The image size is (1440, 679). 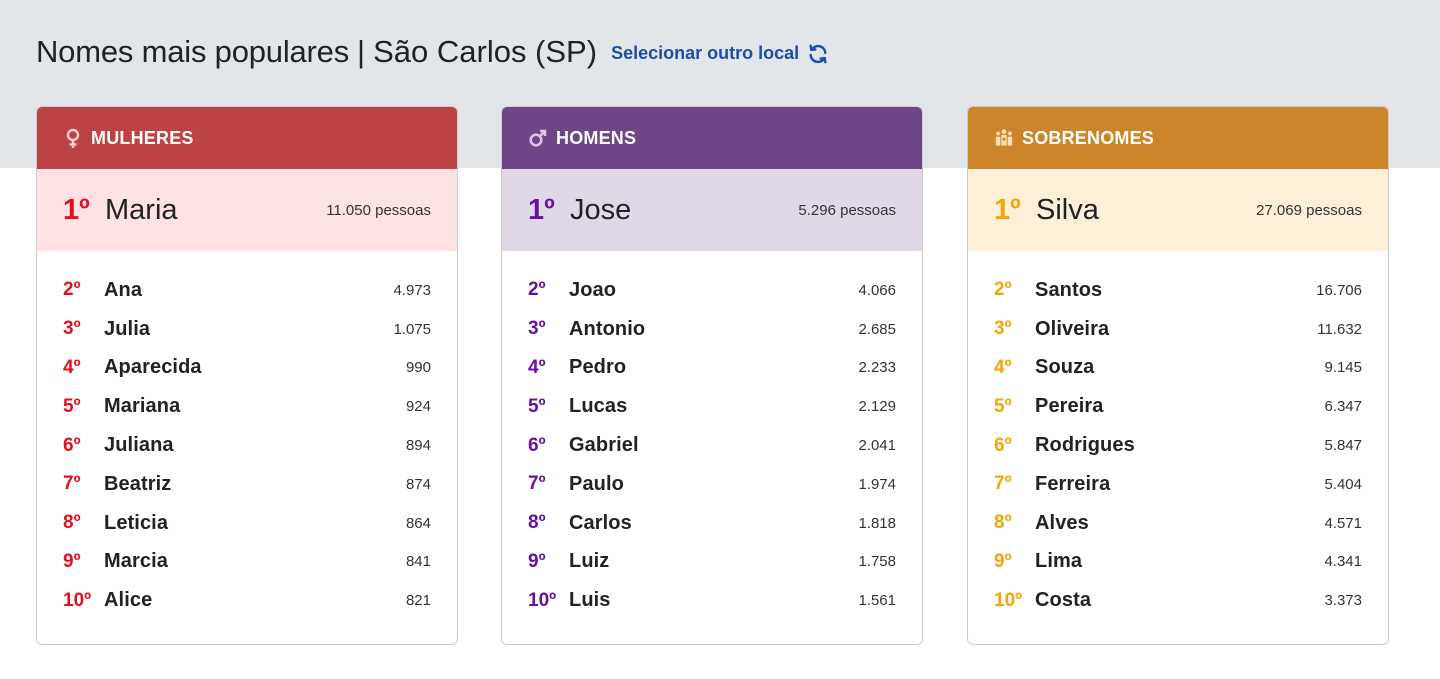 What do you see at coordinates (1067, 209) in the screenshot?
I see `first-name: Silva` at bounding box center [1067, 209].